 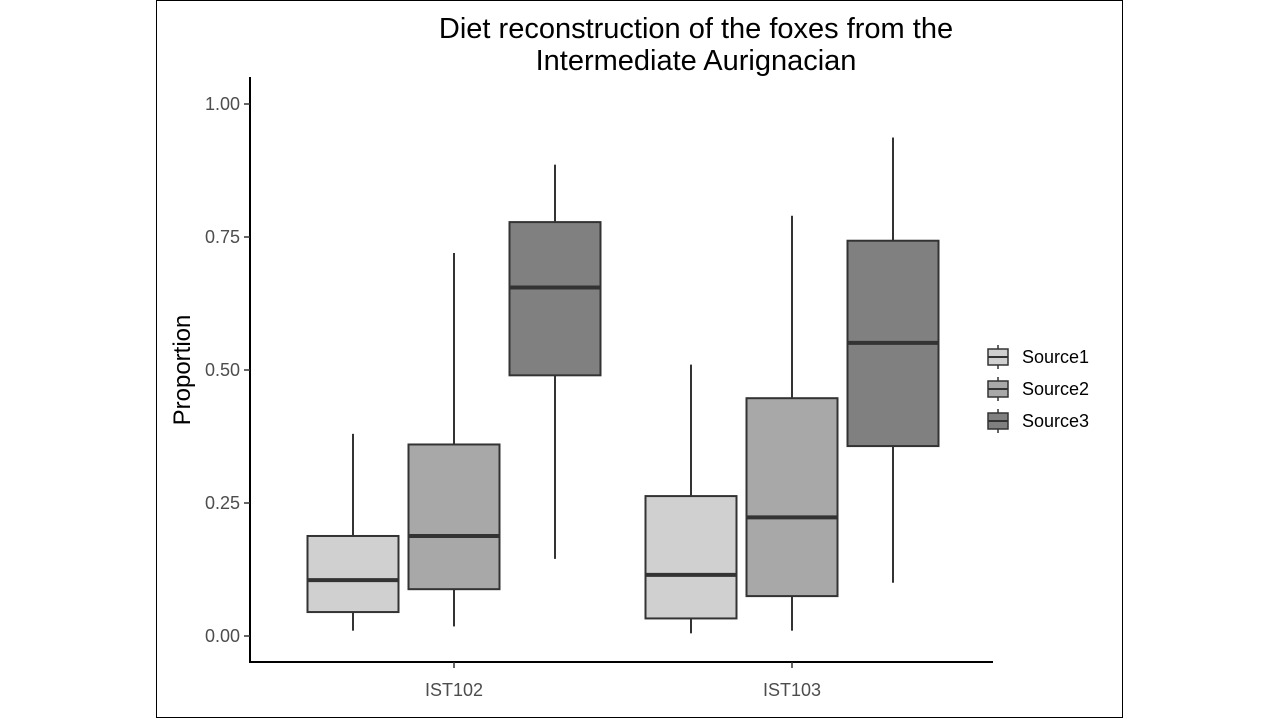 I want to click on box-source2-ist102, so click(x=454, y=439).